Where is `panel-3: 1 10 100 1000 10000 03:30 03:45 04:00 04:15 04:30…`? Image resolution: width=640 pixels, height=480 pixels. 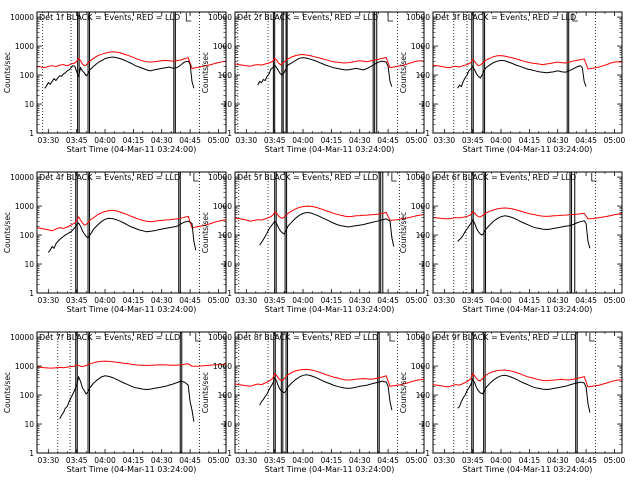
panel-3: 1 10 100 1000 10000 03:30 03:45 04:00 04:15 04:30… is located at coordinates (512, 82).